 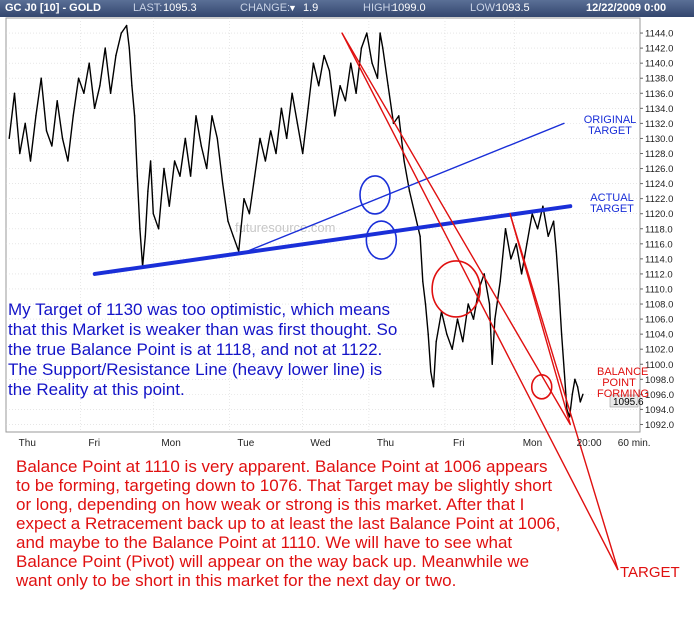 What do you see at coordinates (27, 443) in the screenshot?
I see `x-tick-label: Thu` at bounding box center [27, 443].